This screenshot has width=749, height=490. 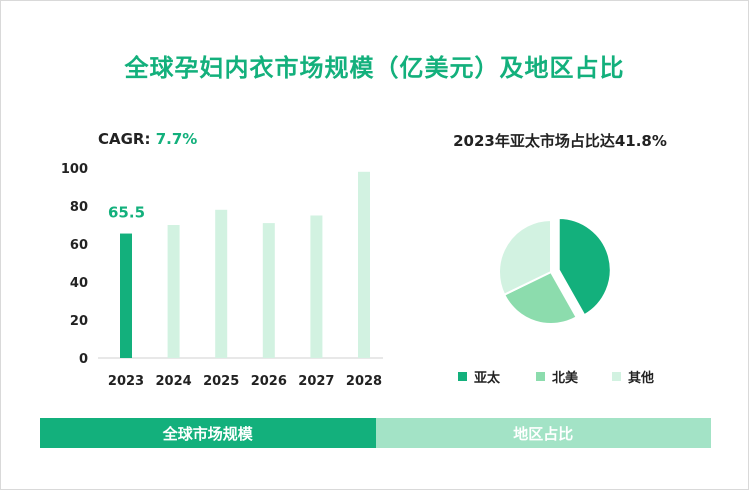 I want to click on page-title: 全球孕妇内衣市场规模（亿美元）及地区占比, so click(x=374, y=68).